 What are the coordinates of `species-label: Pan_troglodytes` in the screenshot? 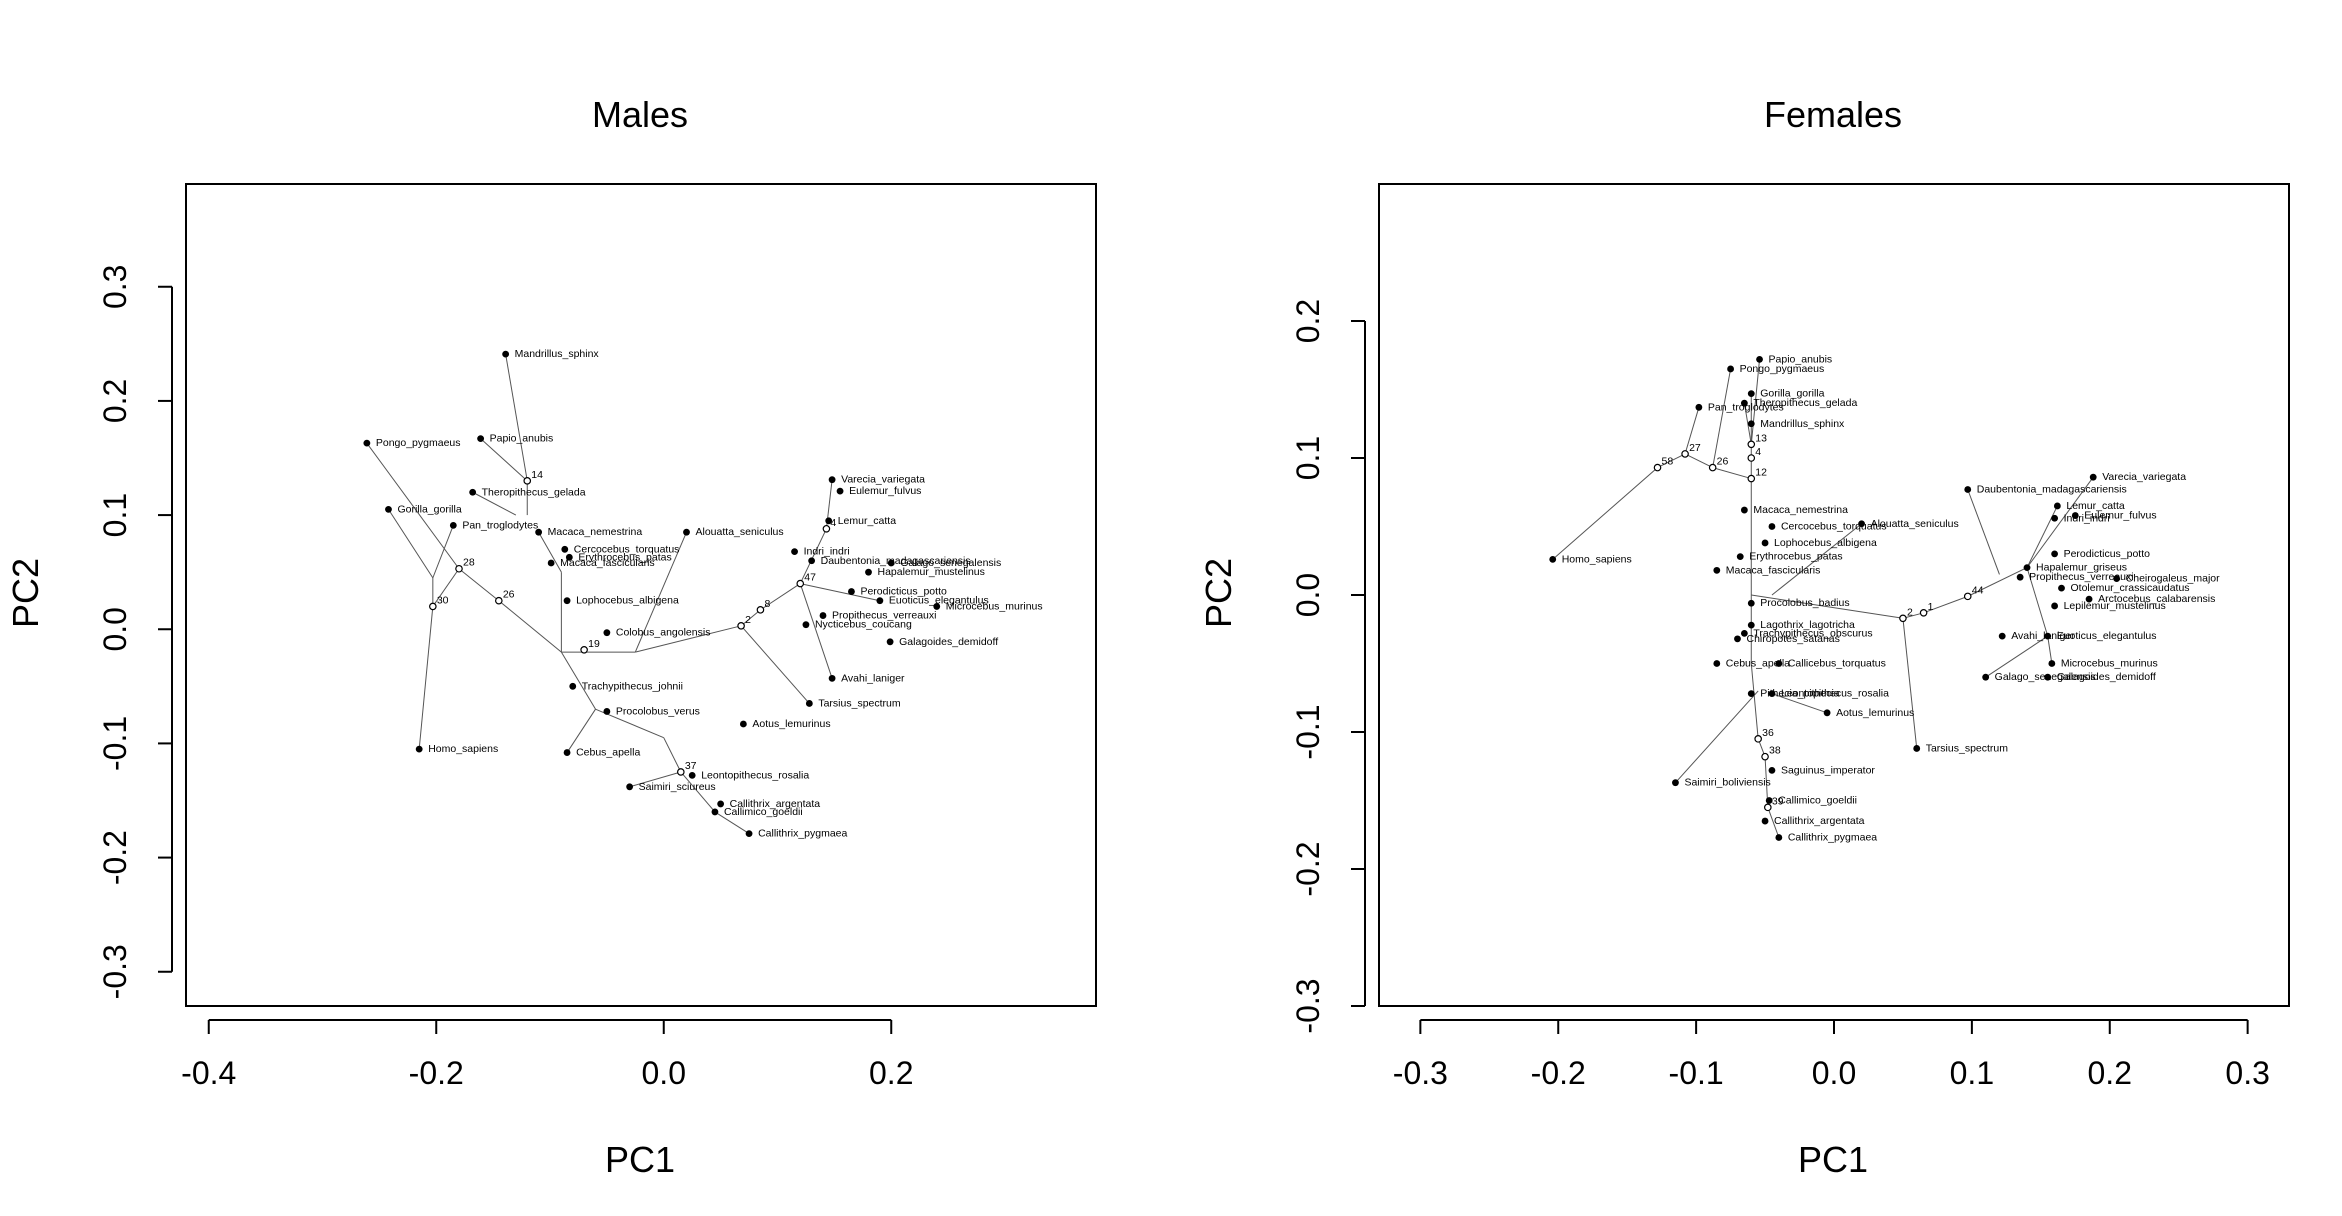 It's located at (500, 525).